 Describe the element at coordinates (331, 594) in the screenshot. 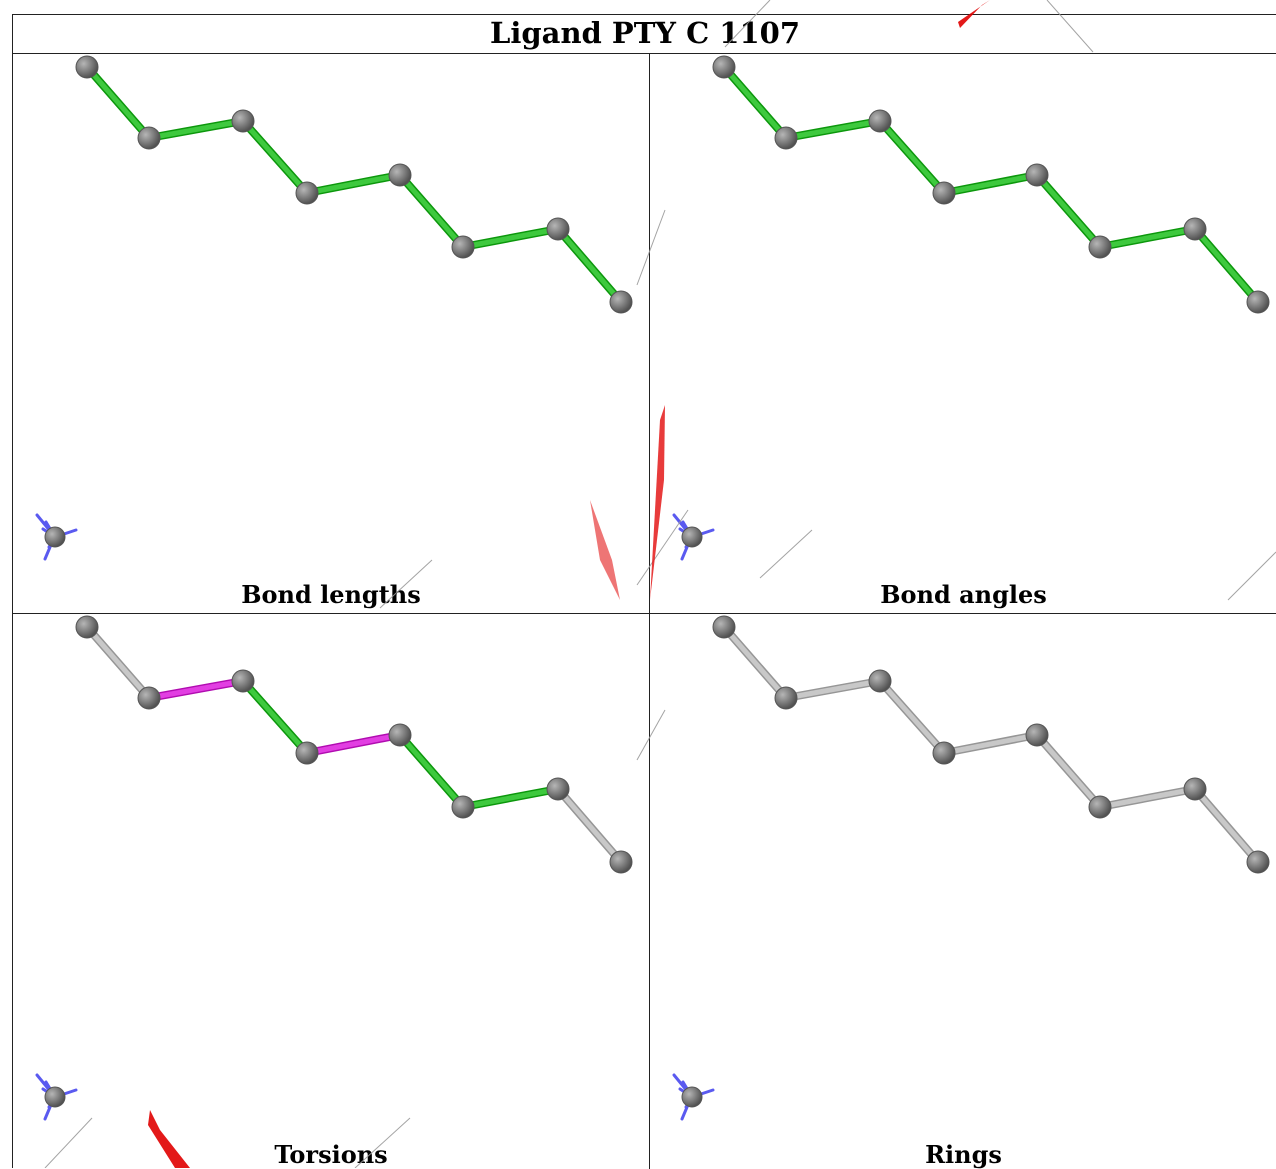

I see `panel-caption: Bond lengths` at that location.